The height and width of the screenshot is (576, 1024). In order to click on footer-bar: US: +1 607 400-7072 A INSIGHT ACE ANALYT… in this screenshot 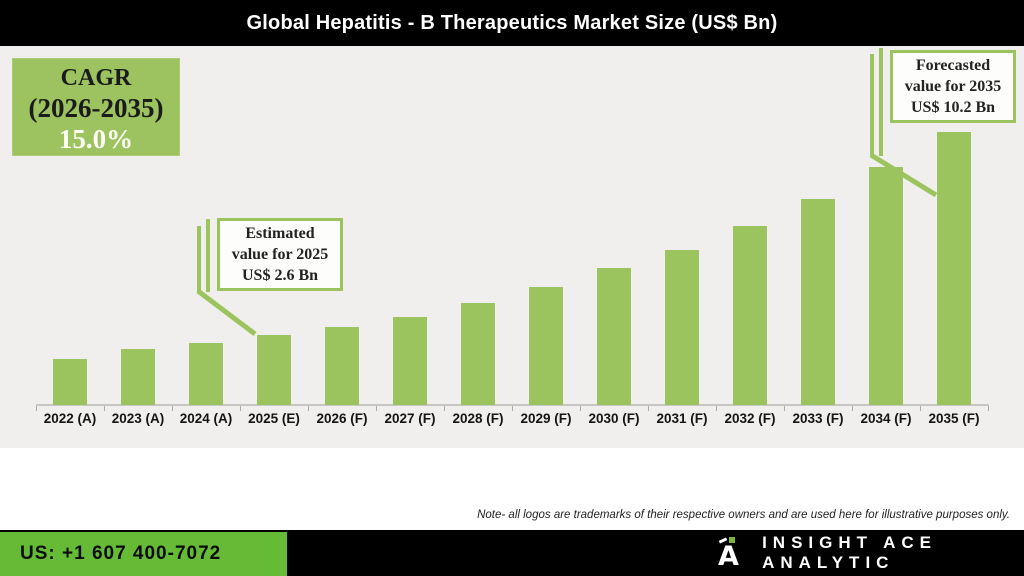, I will do `click(512, 553)`.